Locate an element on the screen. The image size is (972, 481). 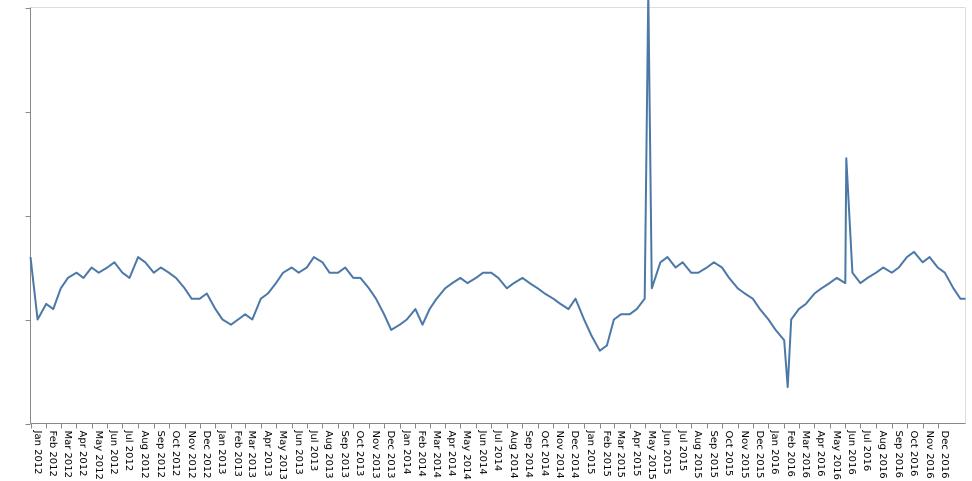
x-tick-label: Feb 2013 is located at coordinates (237, 454).